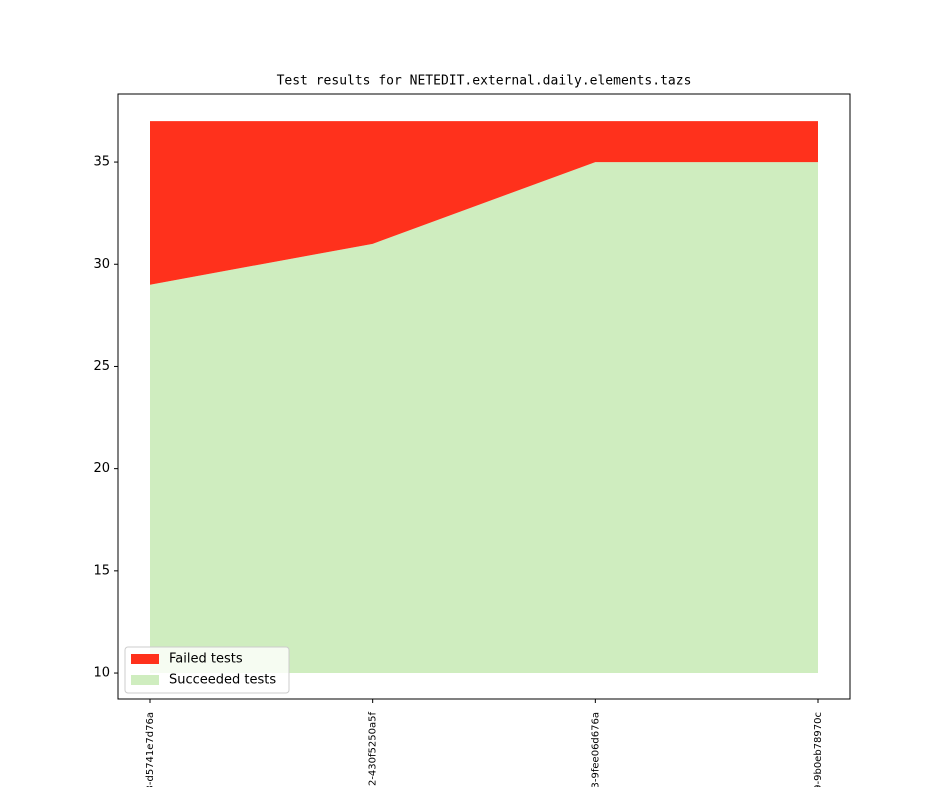  Describe the element at coordinates (101, 162) in the screenshot. I see `y-tick-label: 35` at that location.